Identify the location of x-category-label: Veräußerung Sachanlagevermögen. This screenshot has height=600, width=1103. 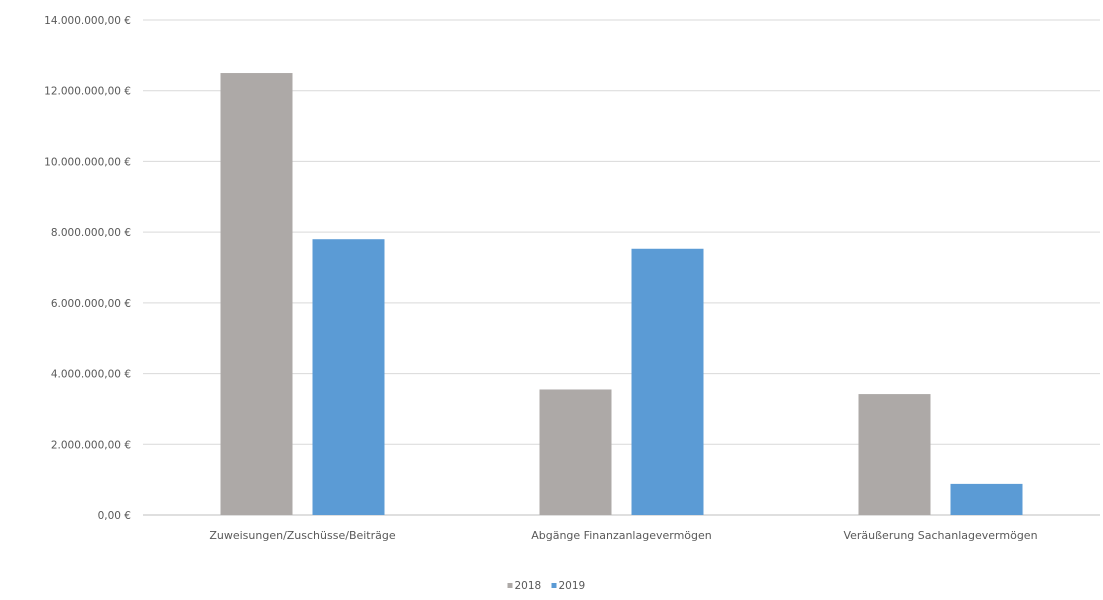
(940, 535).